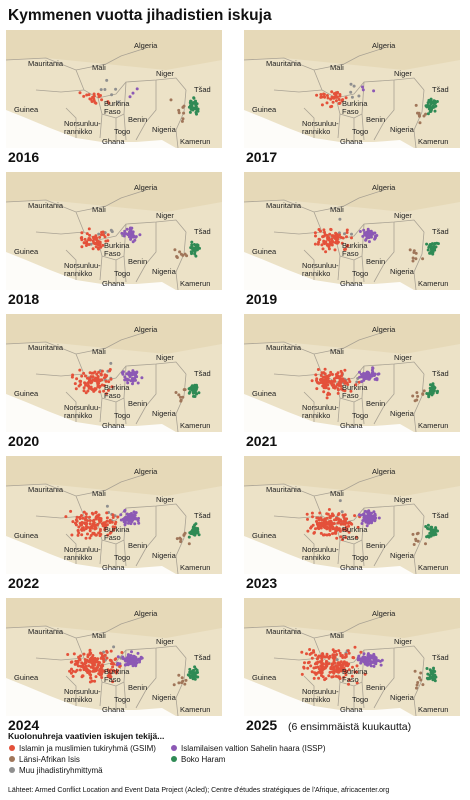  Describe the element at coordinates (165, 73) in the screenshot. I see `country-label: Niger` at that location.